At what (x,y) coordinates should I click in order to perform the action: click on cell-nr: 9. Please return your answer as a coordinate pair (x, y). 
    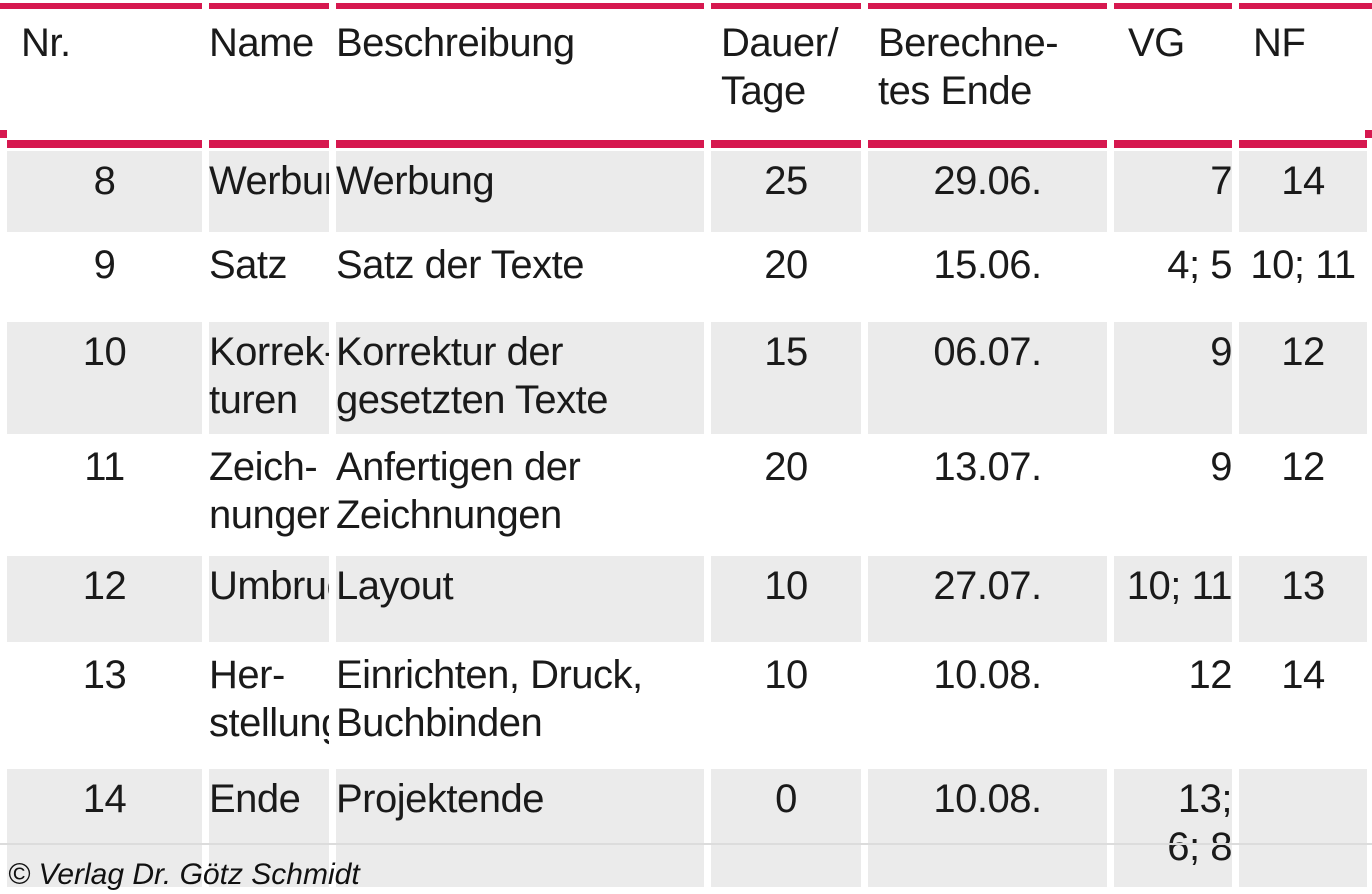
    Looking at the image, I should click on (104, 277).